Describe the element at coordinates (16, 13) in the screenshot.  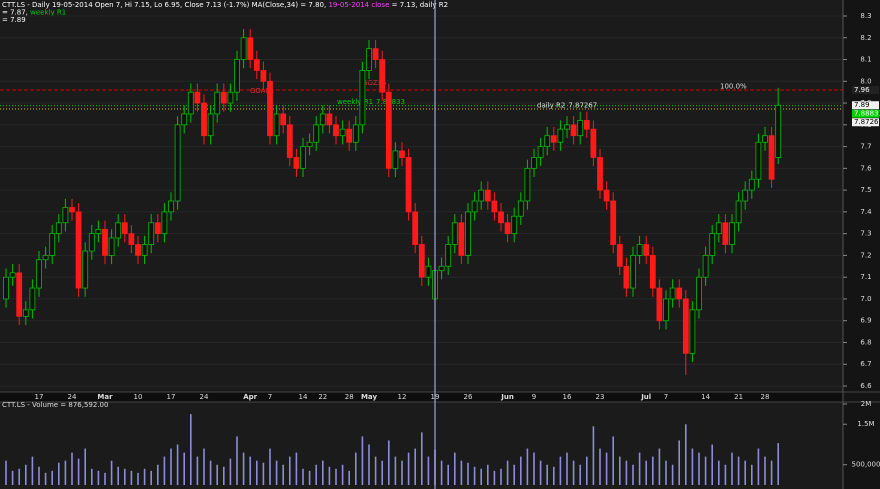
I see `header-text: = 7.87,` at that location.